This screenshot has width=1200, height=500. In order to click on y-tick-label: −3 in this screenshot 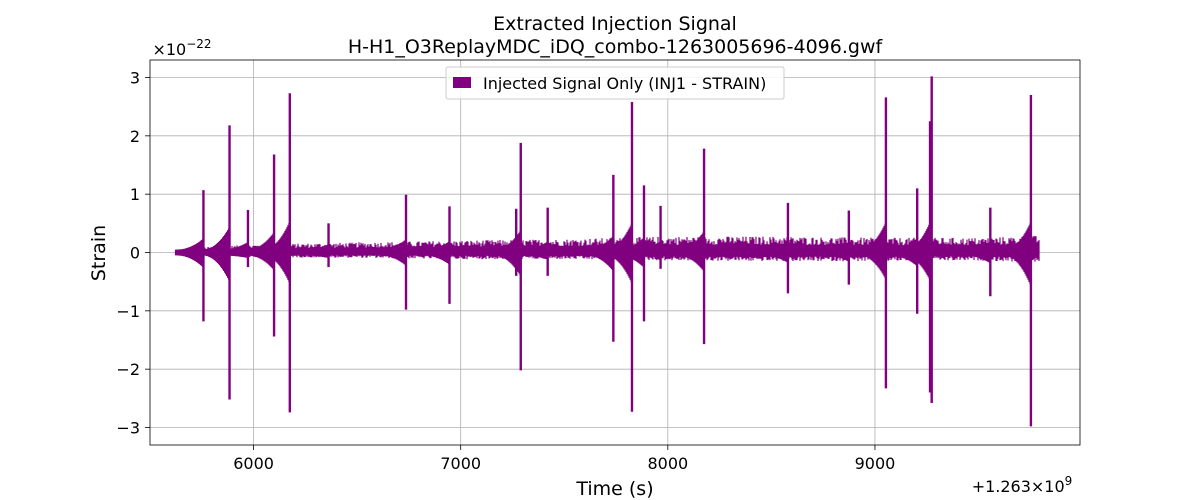, I will do `click(128, 428)`.